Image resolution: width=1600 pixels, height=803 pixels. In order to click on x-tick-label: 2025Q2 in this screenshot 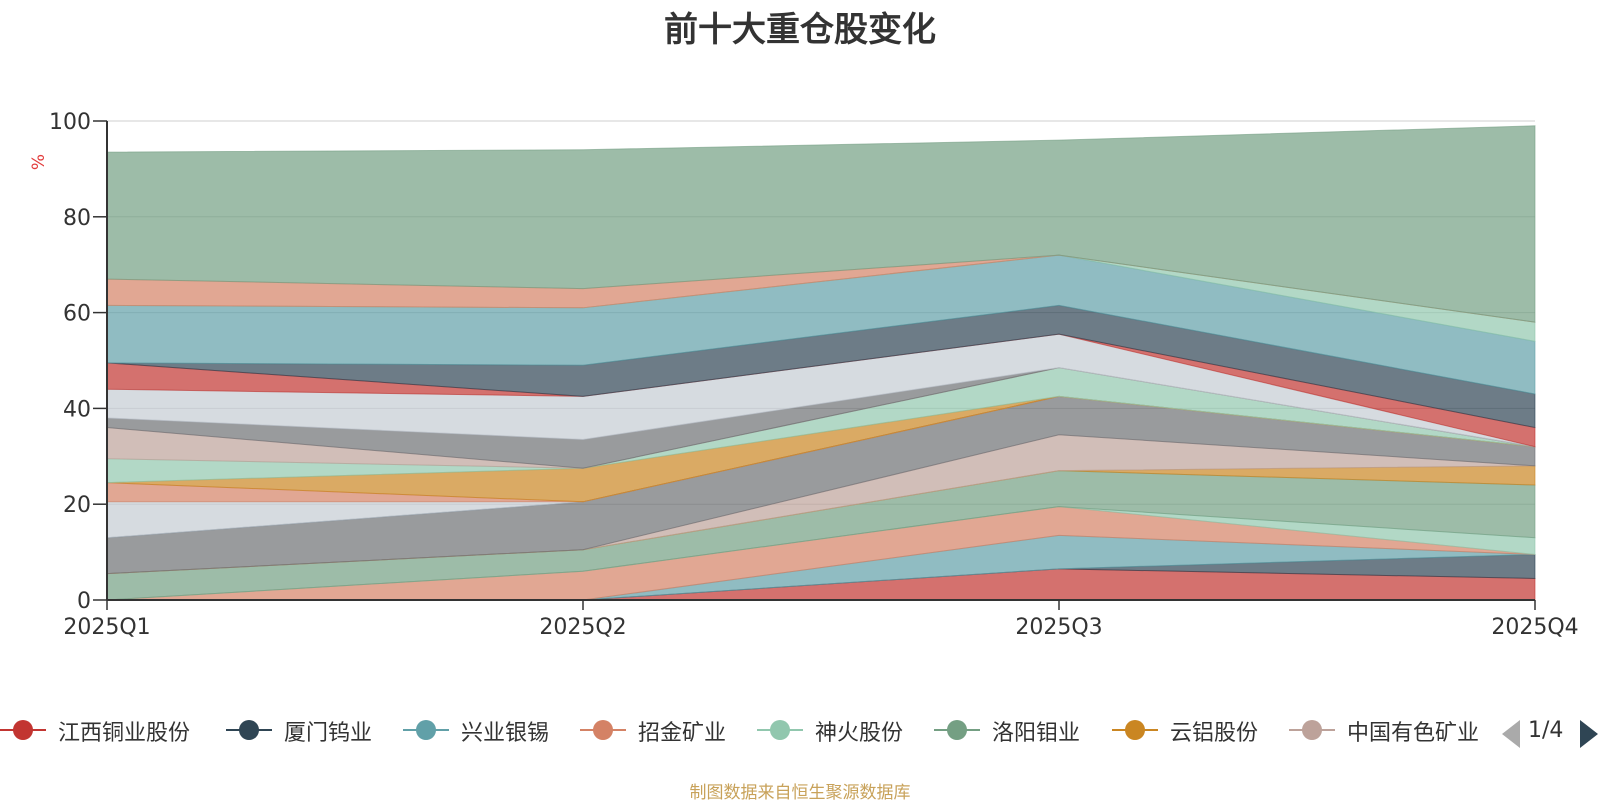, I will do `click(582, 627)`.